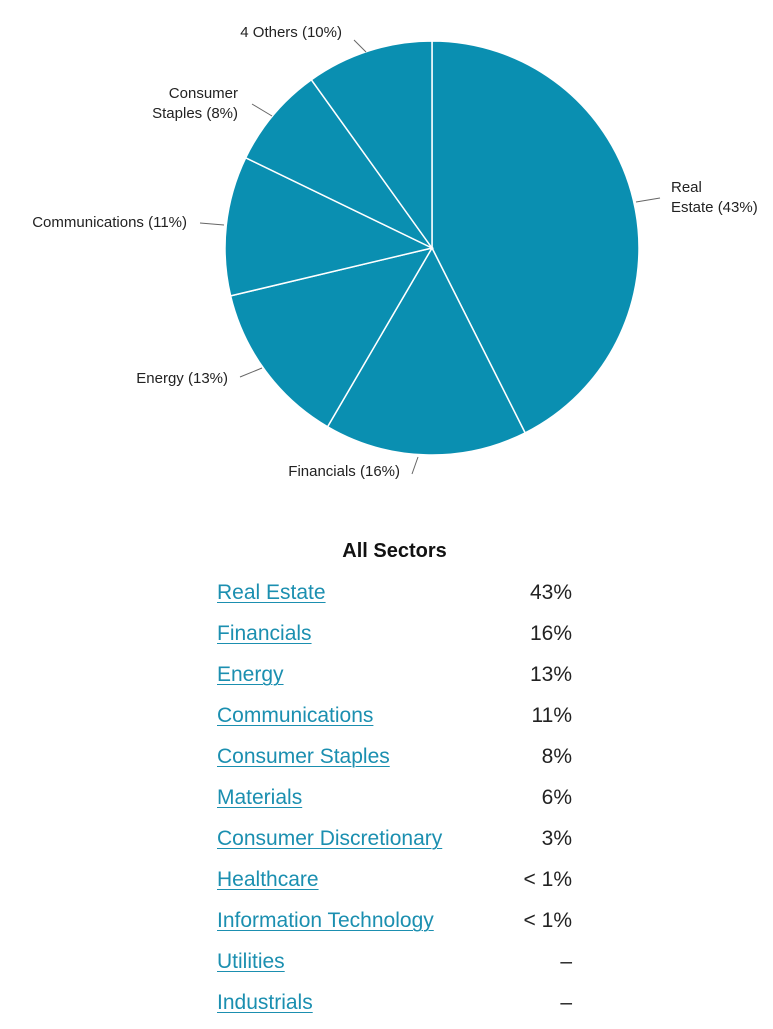  I want to click on sector-link: Consumer Discretionary, so click(330, 838).